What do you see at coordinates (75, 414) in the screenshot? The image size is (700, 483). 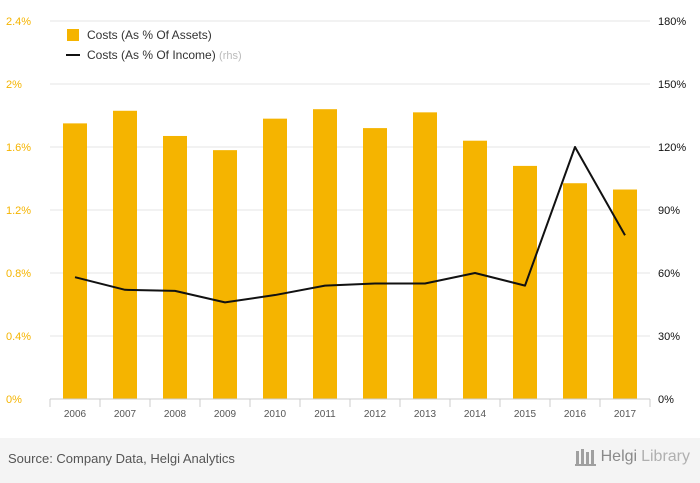 I see `x-axis-tick-label: 2006` at bounding box center [75, 414].